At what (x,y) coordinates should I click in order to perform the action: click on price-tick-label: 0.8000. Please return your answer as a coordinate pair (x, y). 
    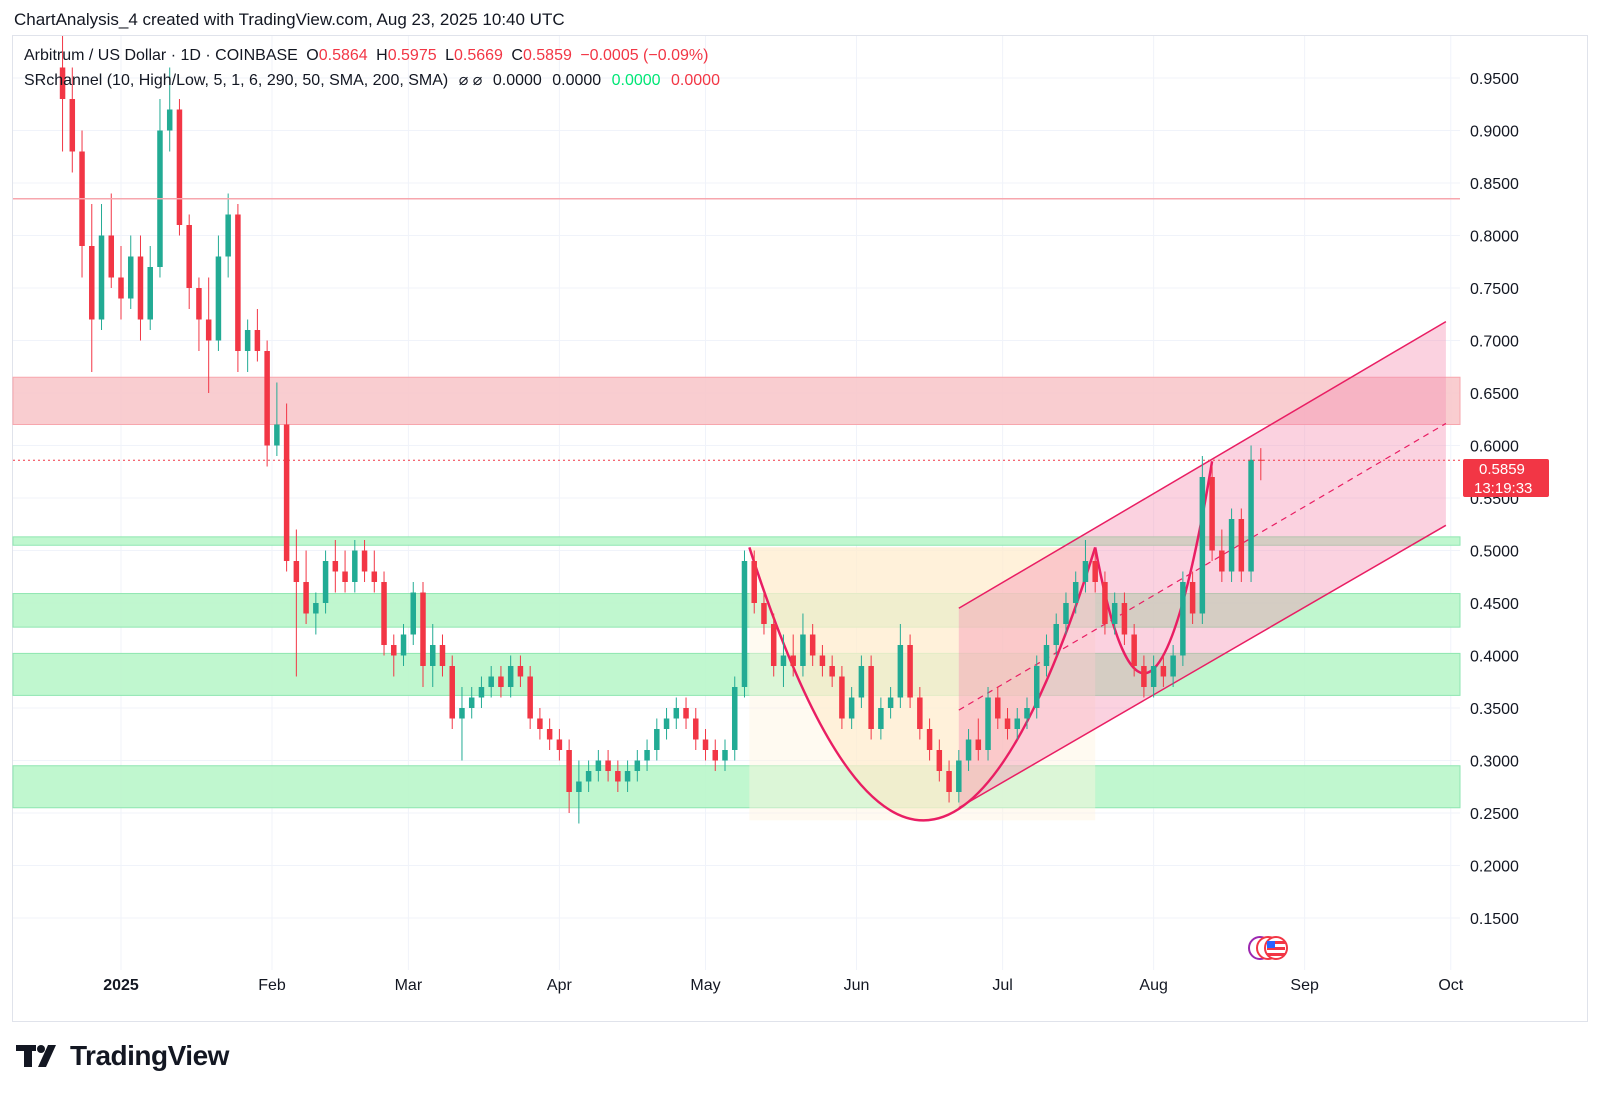
    Looking at the image, I should click on (1494, 237).